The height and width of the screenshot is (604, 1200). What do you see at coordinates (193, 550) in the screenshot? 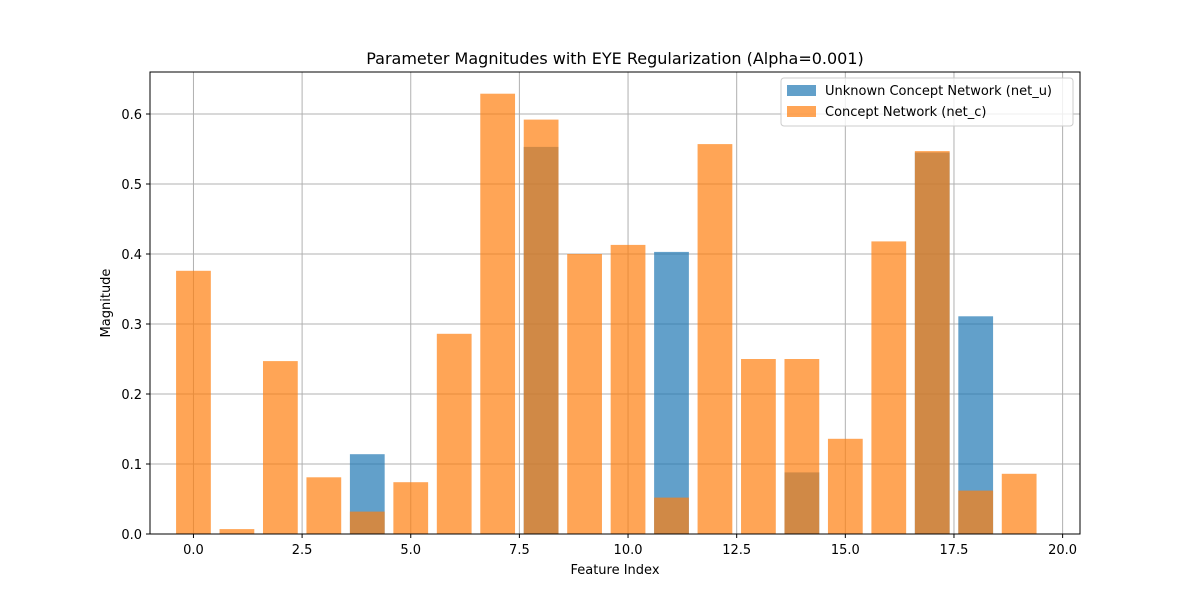
I see `x-tick-label: 0.0` at bounding box center [193, 550].